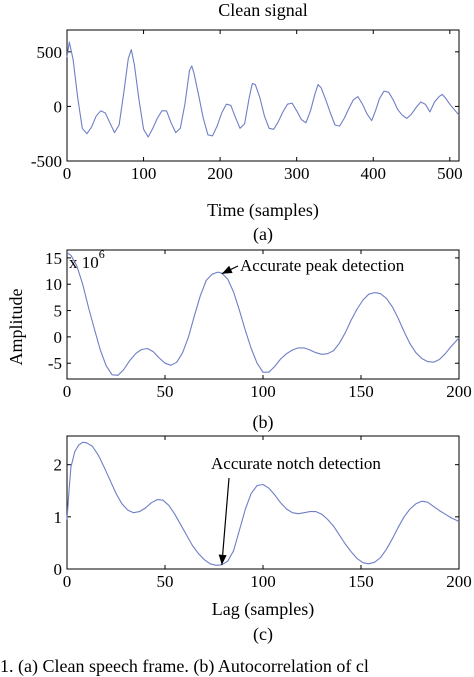  What do you see at coordinates (50, 52) in the screenshot?
I see `chart-a-ytick-label: 500` at bounding box center [50, 52].